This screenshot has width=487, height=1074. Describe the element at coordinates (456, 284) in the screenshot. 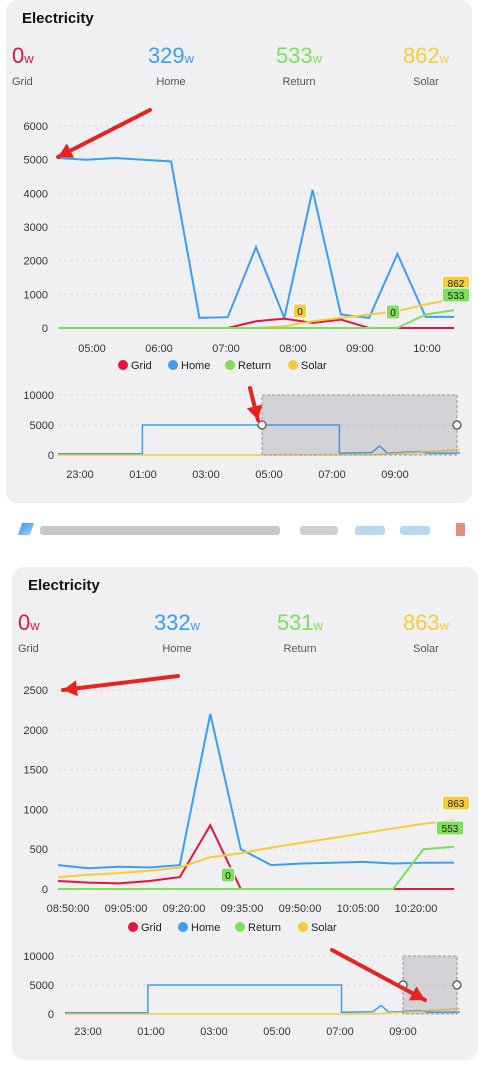

I see `value-badge-label: 862` at that location.